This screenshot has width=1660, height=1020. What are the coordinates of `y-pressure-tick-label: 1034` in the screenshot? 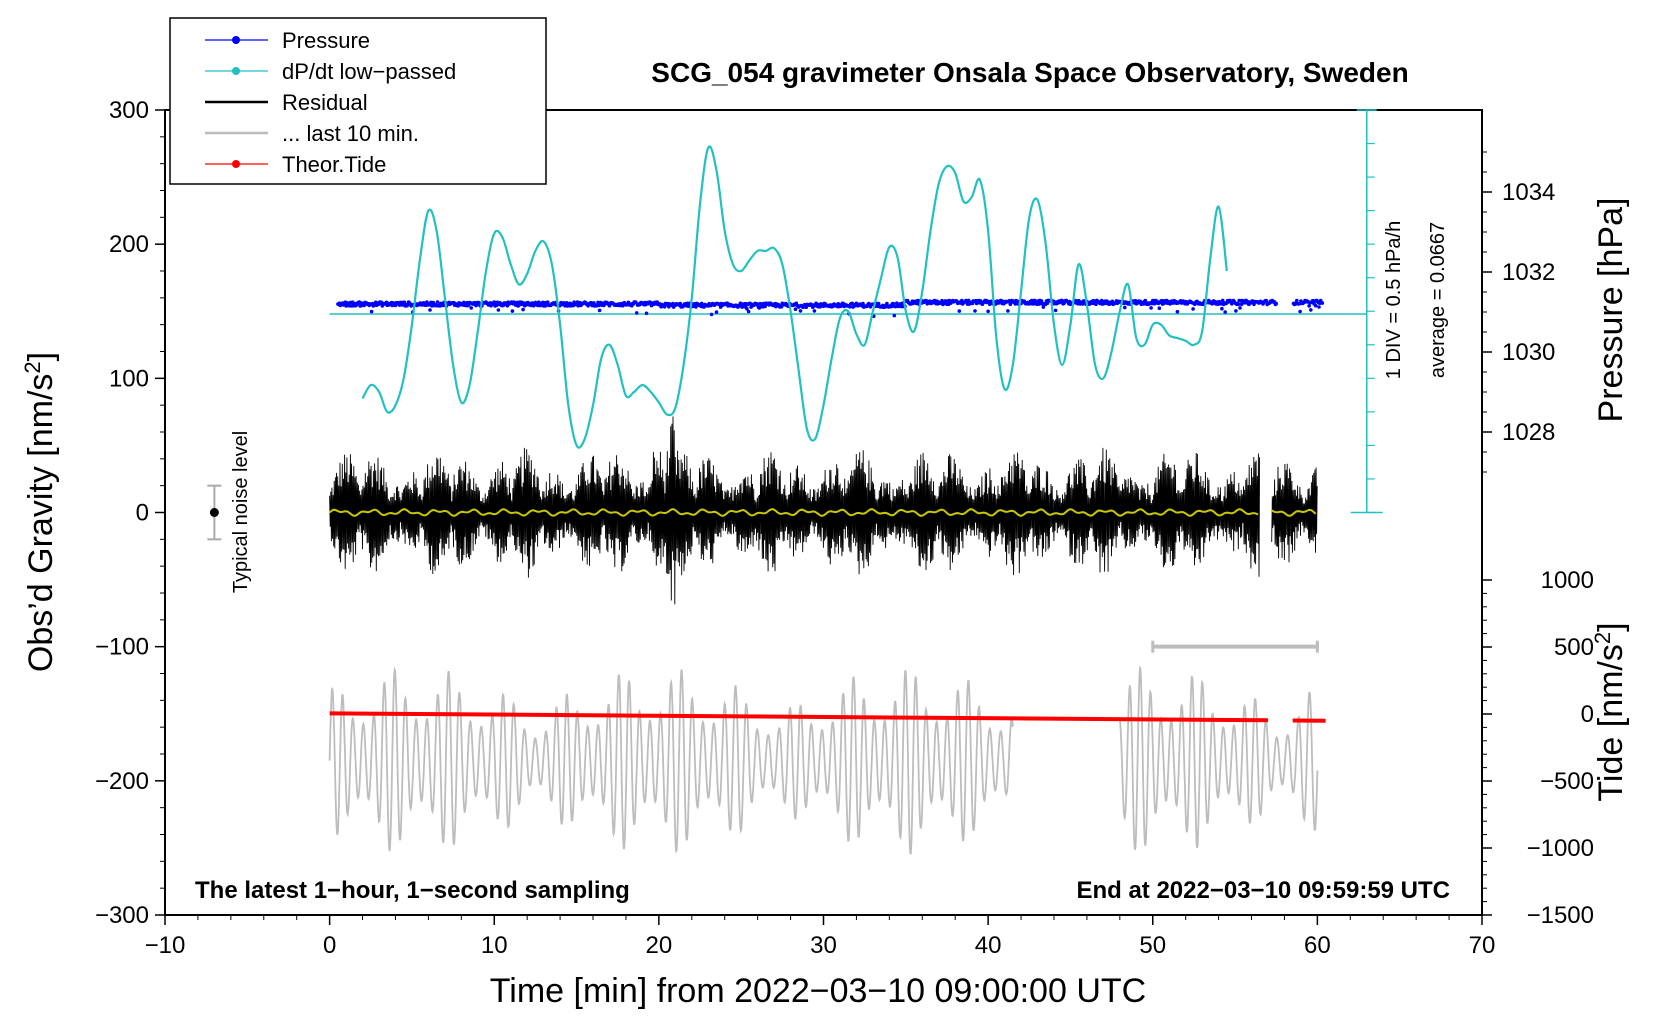 It's located at (1528, 192).